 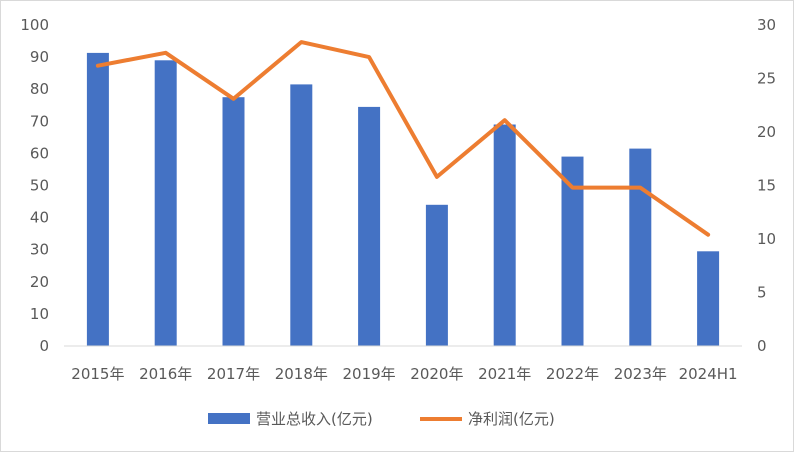 What do you see at coordinates (301, 374) in the screenshot?
I see `category-label: 2018年` at bounding box center [301, 374].